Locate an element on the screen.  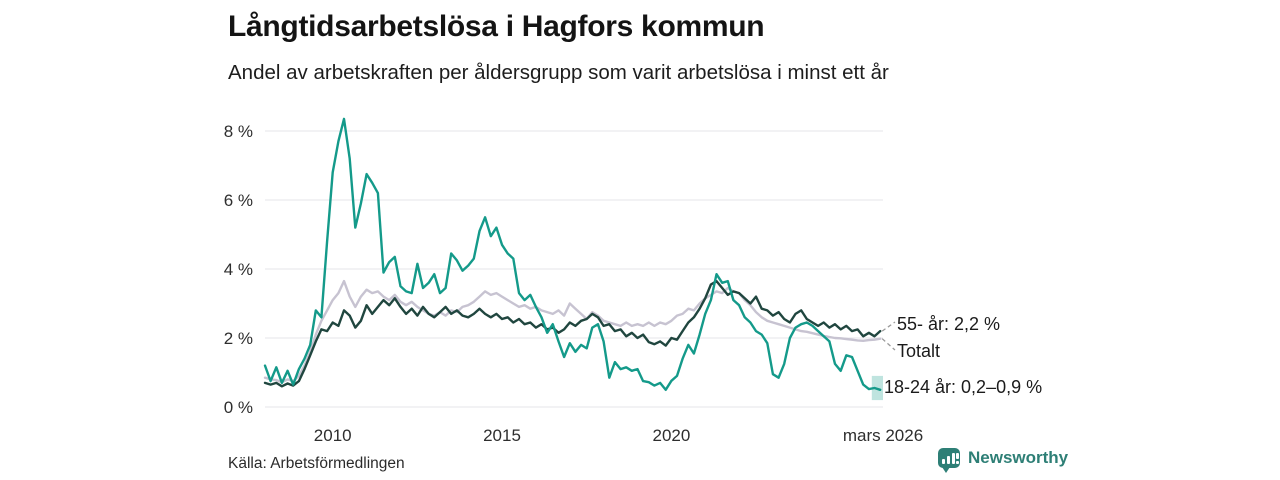
y-tick-label: 0 % is located at coordinates (238, 407).